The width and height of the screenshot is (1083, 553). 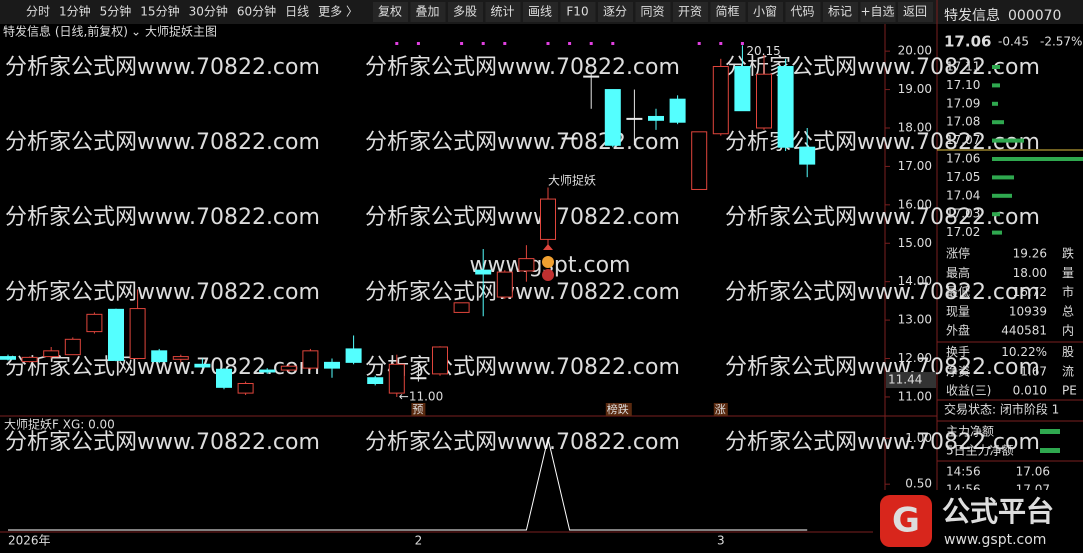 What do you see at coordinates (548, 275) in the screenshot?
I see `signal-badge` at bounding box center [548, 275].